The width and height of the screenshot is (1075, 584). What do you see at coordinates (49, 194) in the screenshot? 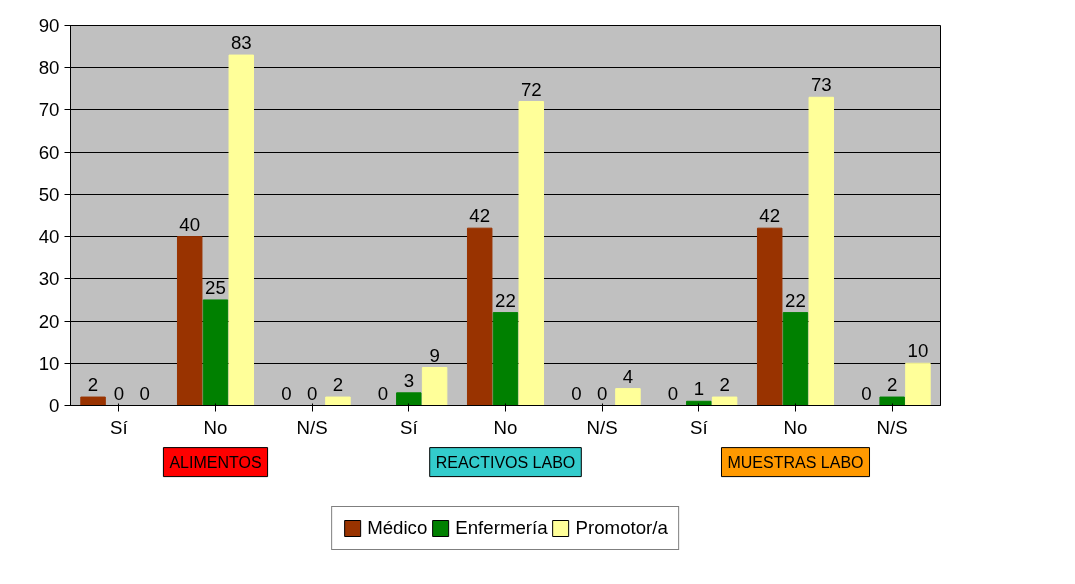
I see `y-tick-label: 50` at bounding box center [49, 194].